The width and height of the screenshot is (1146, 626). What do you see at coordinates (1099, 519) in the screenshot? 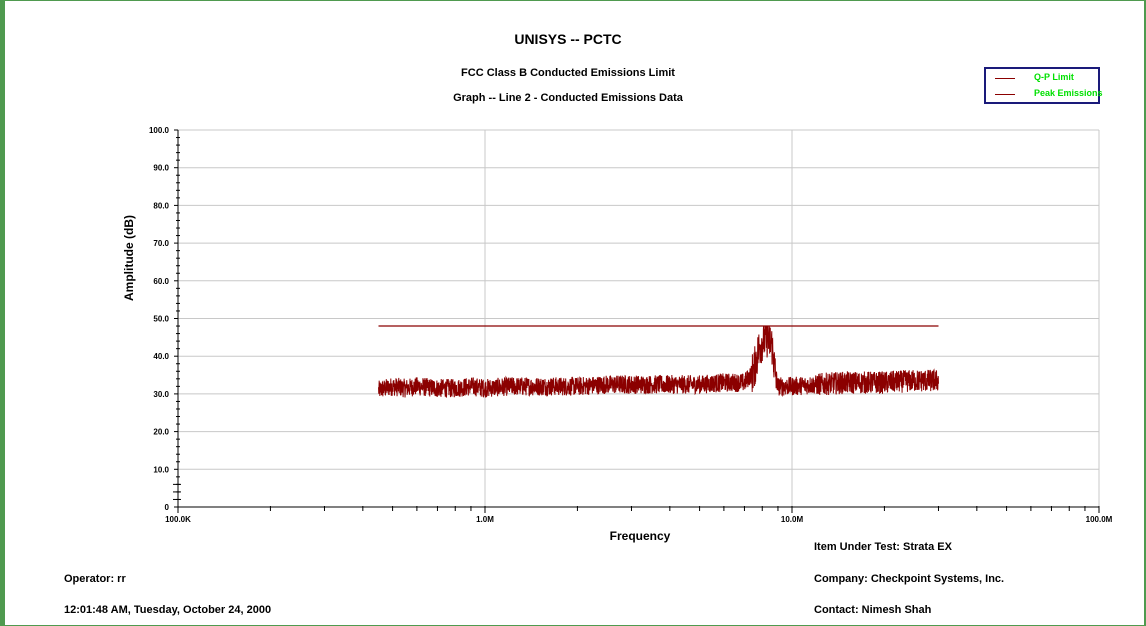
I see `x-tick-label: 100.0M` at bounding box center [1099, 519].